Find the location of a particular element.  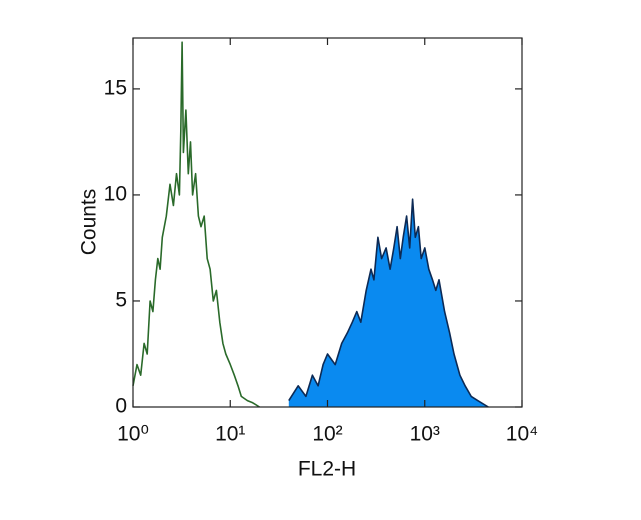

x-tick-label: 10³ is located at coordinates (425, 434).